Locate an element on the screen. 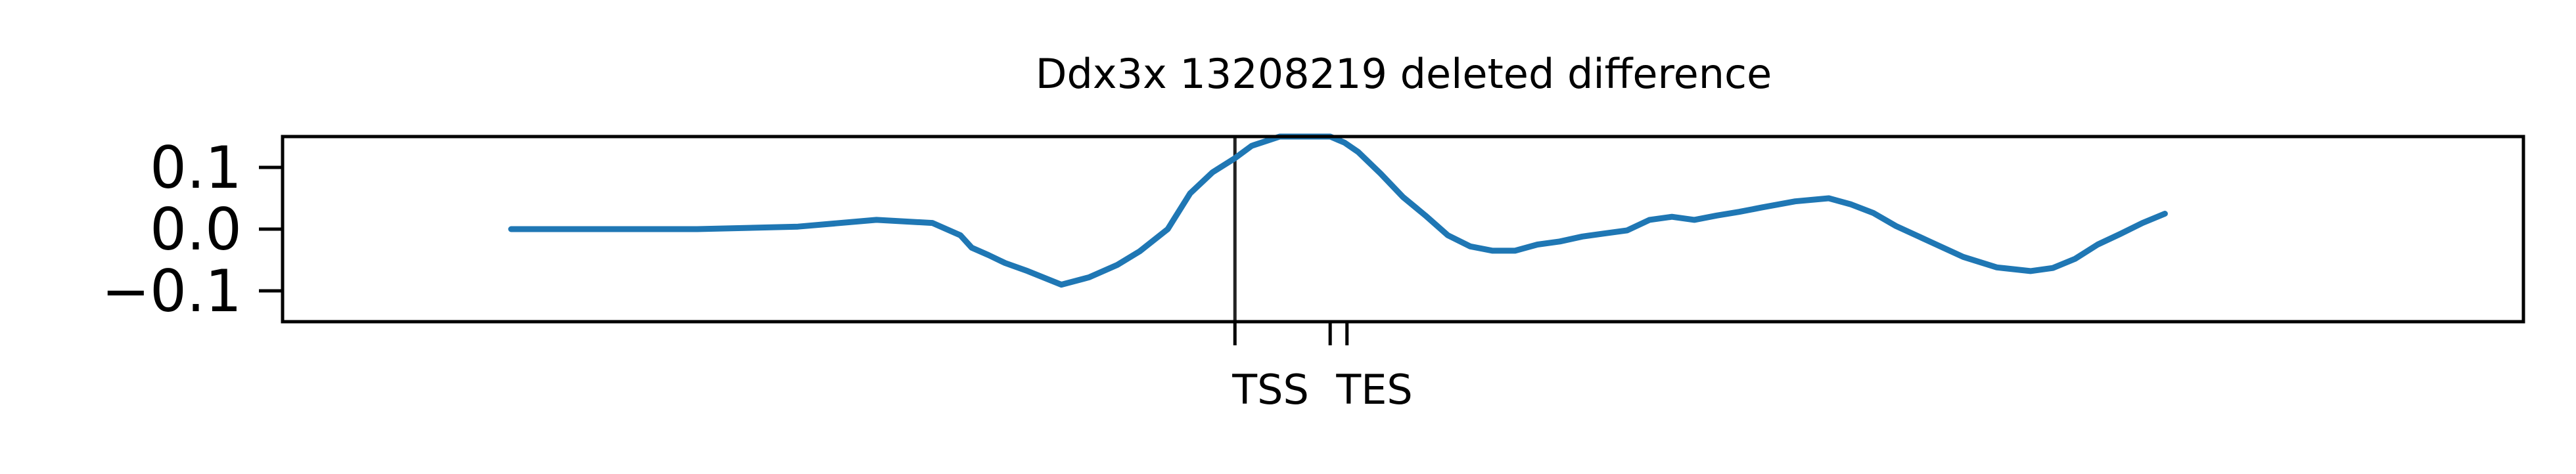 Image resolution: width=2576 pixels, height=474 pixels. y-tick-label: 0.1 is located at coordinates (196, 168).